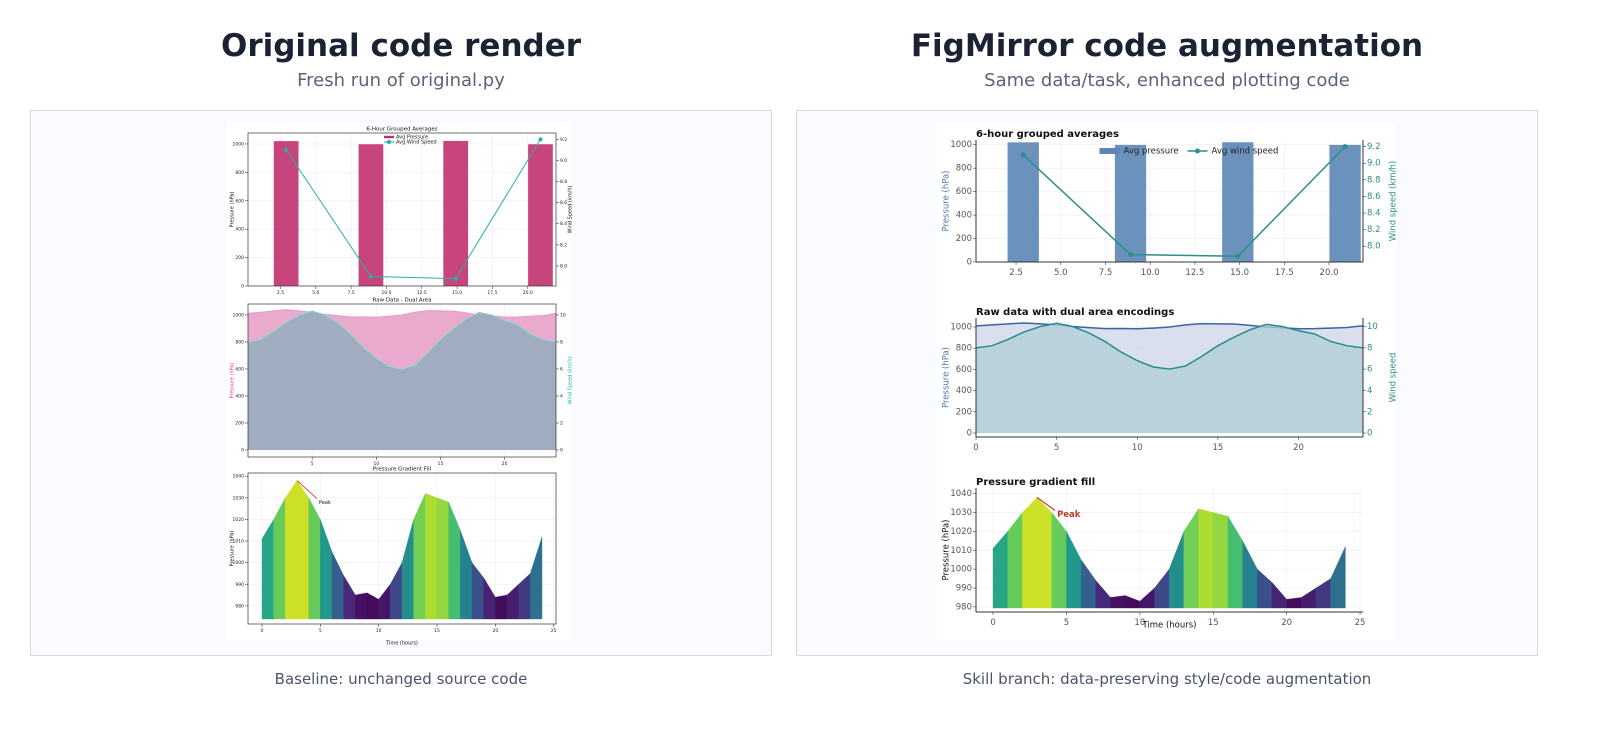 This screenshot has width=1604, height=740. Describe the element at coordinates (1151, 152) in the screenshot. I see `legend-label: Avg pressure` at that location.